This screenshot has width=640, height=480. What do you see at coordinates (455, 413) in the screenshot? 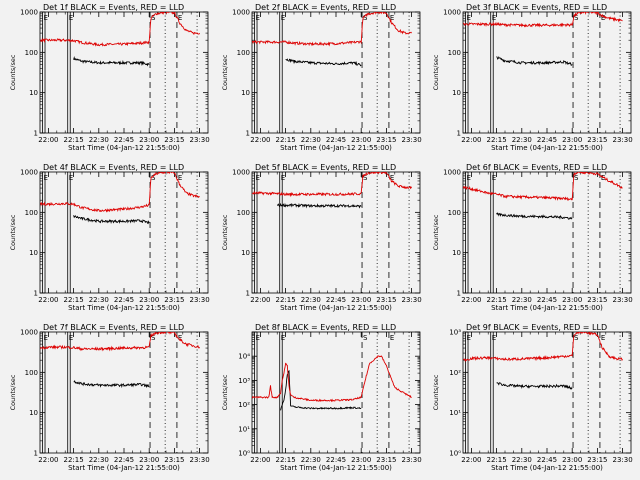
I see `y-tick-label: 10¹` at bounding box center [455, 413].